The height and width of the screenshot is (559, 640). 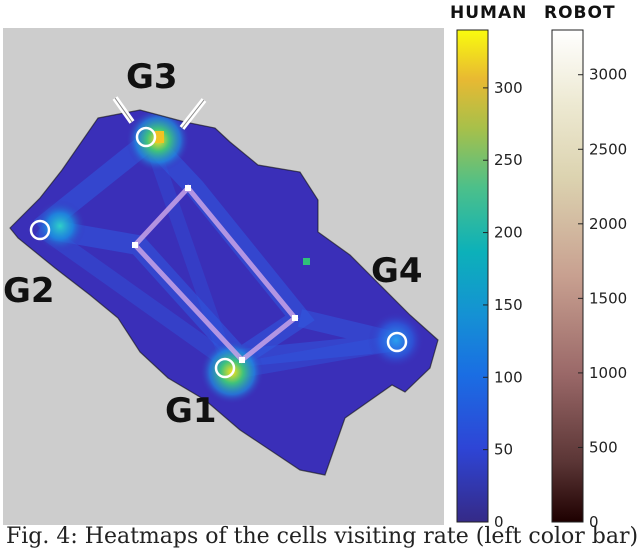 What do you see at coordinates (567, 276) in the screenshot?
I see `colorbar-robot` at bounding box center [567, 276].